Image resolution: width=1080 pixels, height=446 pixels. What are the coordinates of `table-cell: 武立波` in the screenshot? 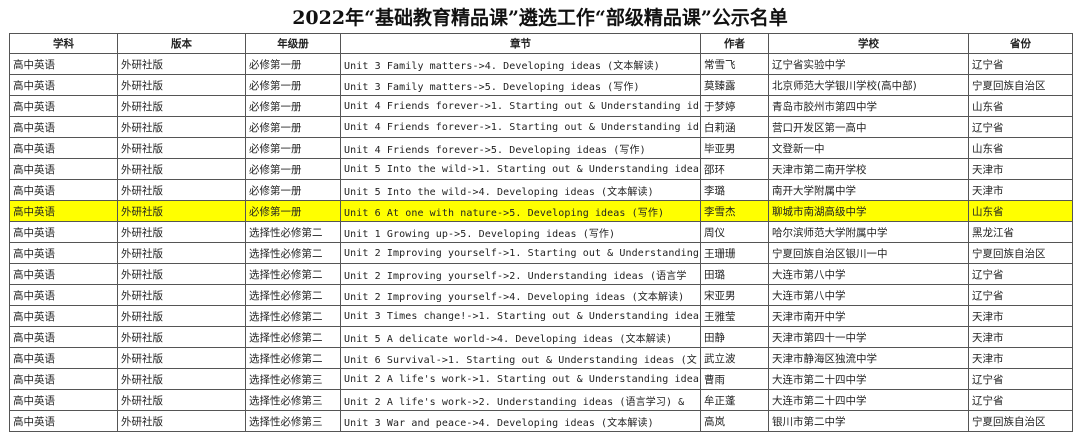 It's located at (734, 358).